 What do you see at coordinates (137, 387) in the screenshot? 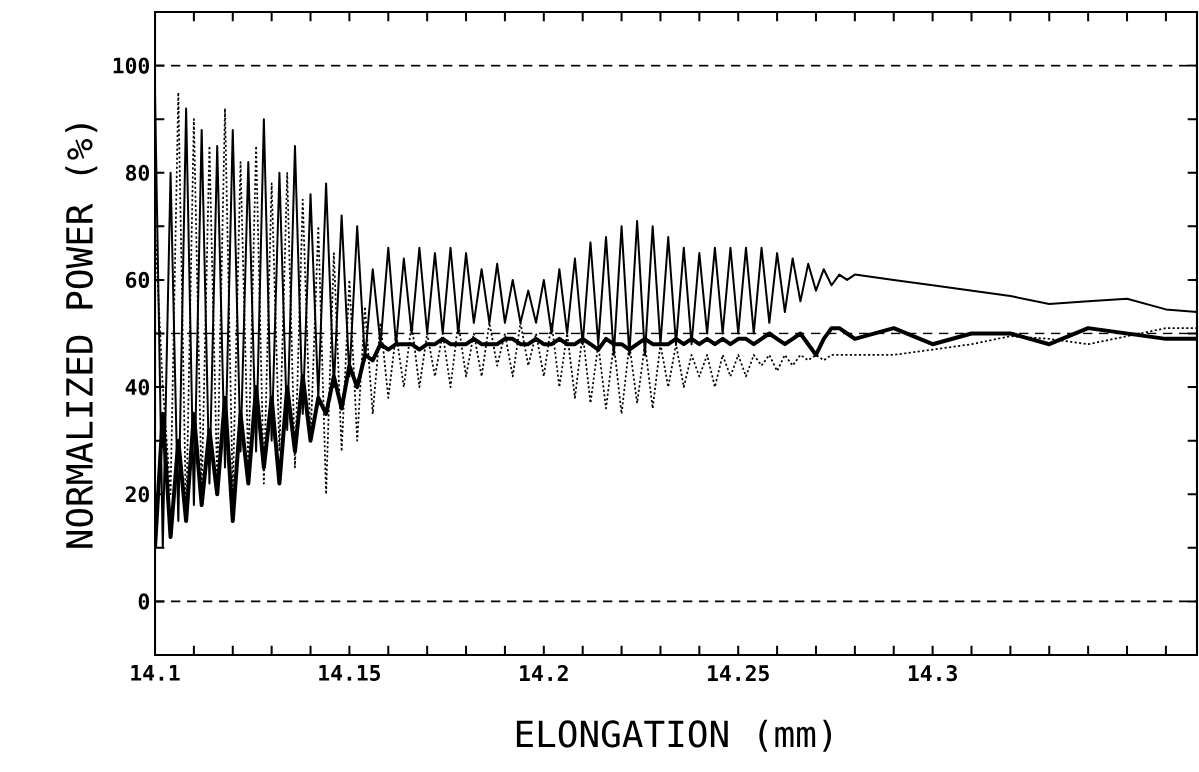
I see `y-tick-label: 40` at bounding box center [137, 387].